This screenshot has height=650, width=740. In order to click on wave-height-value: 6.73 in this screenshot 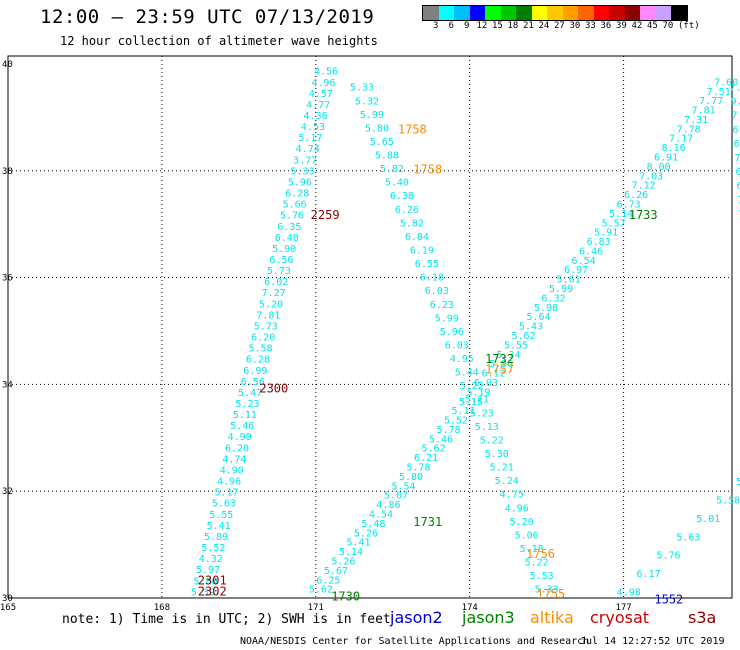, I will do `click(738, 172)`.